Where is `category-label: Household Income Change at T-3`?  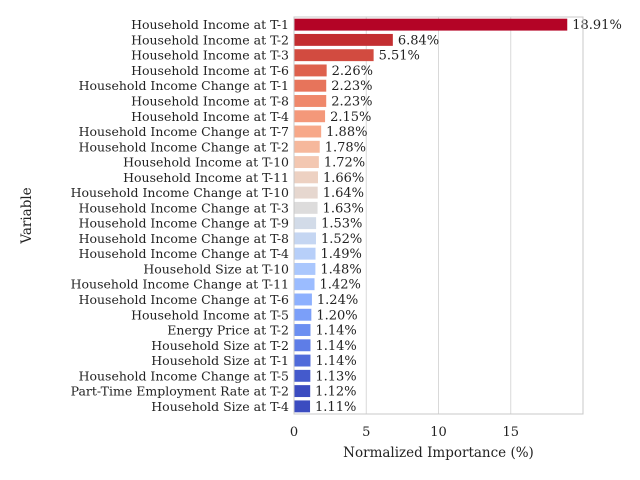 category-label: Household Income Change at T-3 is located at coordinates (184, 207).